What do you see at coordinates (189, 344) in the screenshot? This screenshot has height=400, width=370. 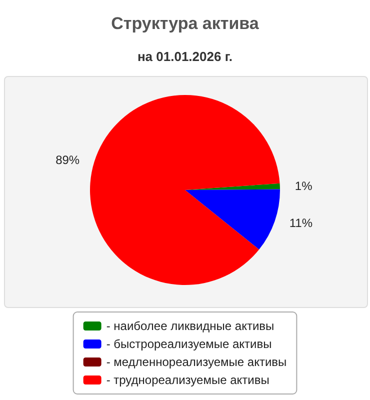 I see `legend-label: - быстрореализуемые активы` at bounding box center [189, 344].